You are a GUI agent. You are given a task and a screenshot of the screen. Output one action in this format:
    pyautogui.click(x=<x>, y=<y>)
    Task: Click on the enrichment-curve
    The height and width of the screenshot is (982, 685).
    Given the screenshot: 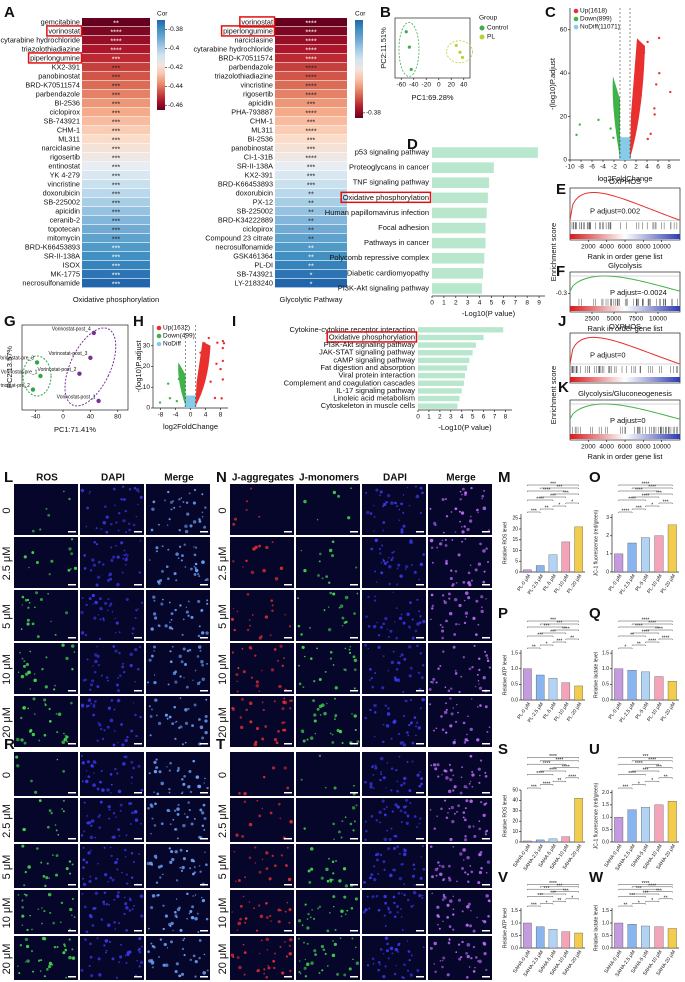 What is the action you would take?
    pyautogui.click(x=625, y=206)
    